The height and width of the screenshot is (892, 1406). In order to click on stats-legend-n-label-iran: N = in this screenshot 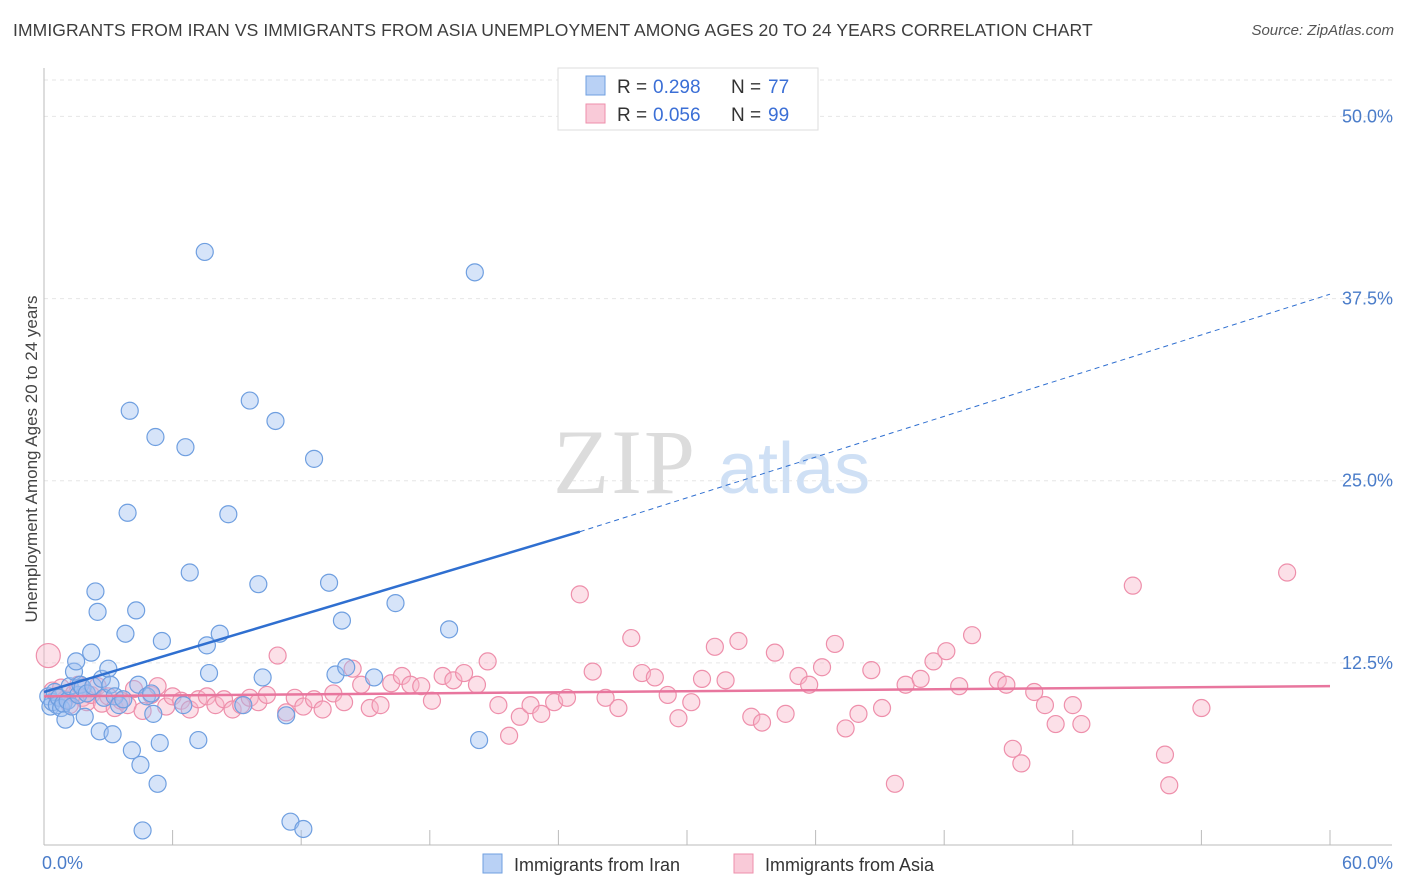, I will do `click(746, 87)`.